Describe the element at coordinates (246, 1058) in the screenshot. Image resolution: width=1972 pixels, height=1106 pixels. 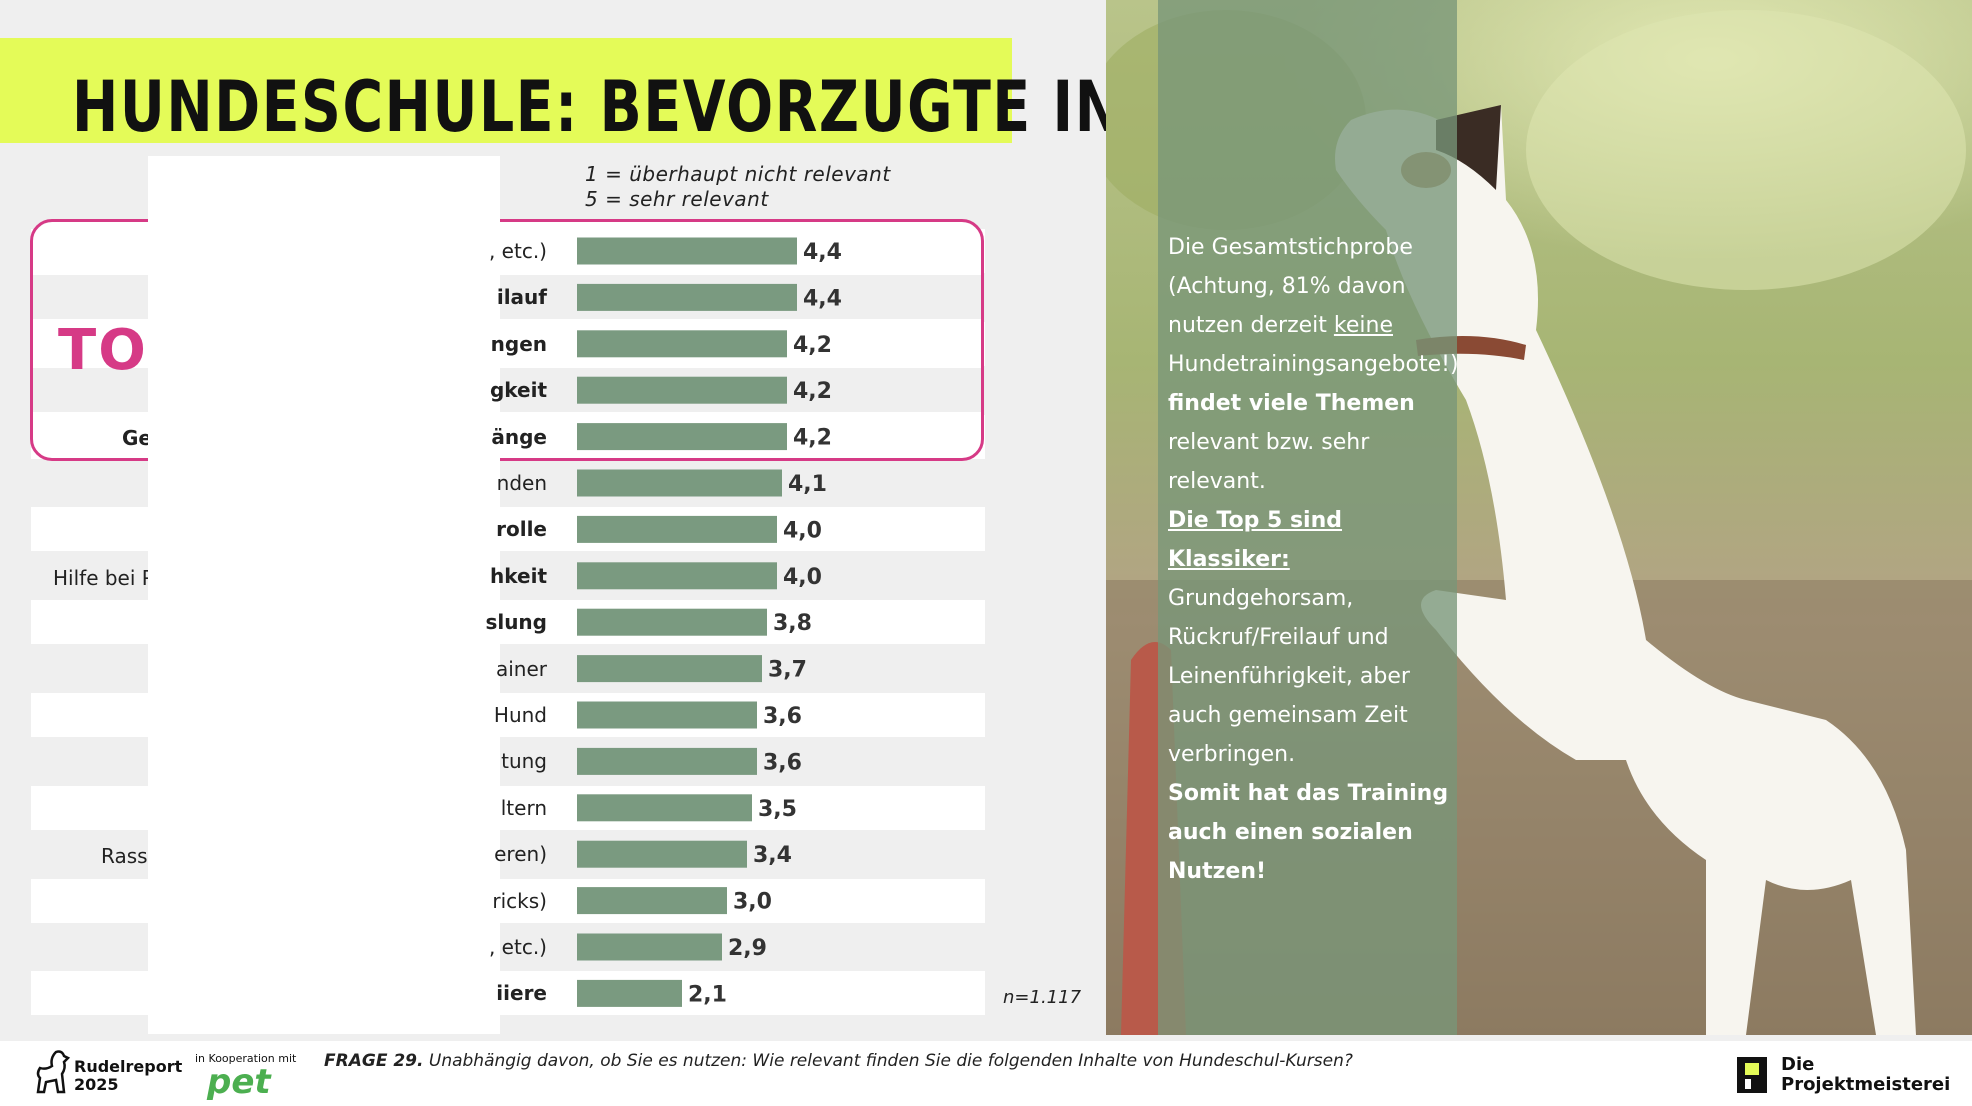
I see `cooperation-label: in Kooperation mit` at that location.